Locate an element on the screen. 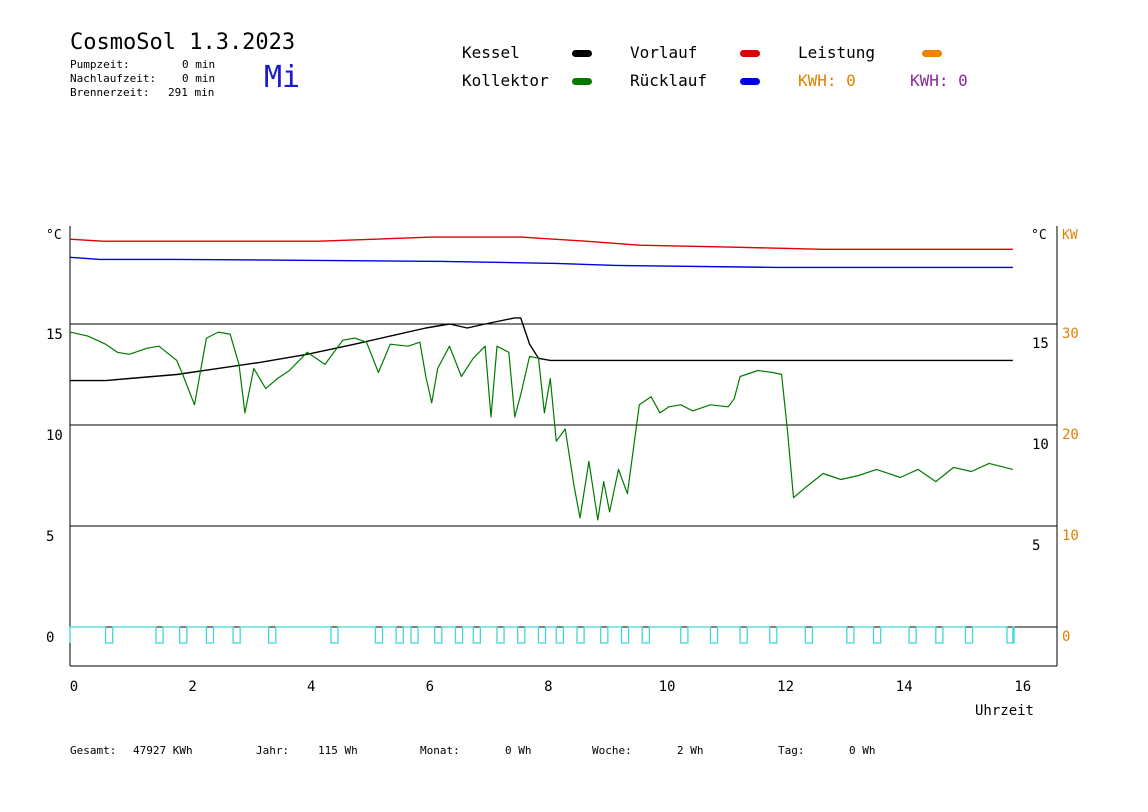  series-kessel is located at coordinates (541, 349).